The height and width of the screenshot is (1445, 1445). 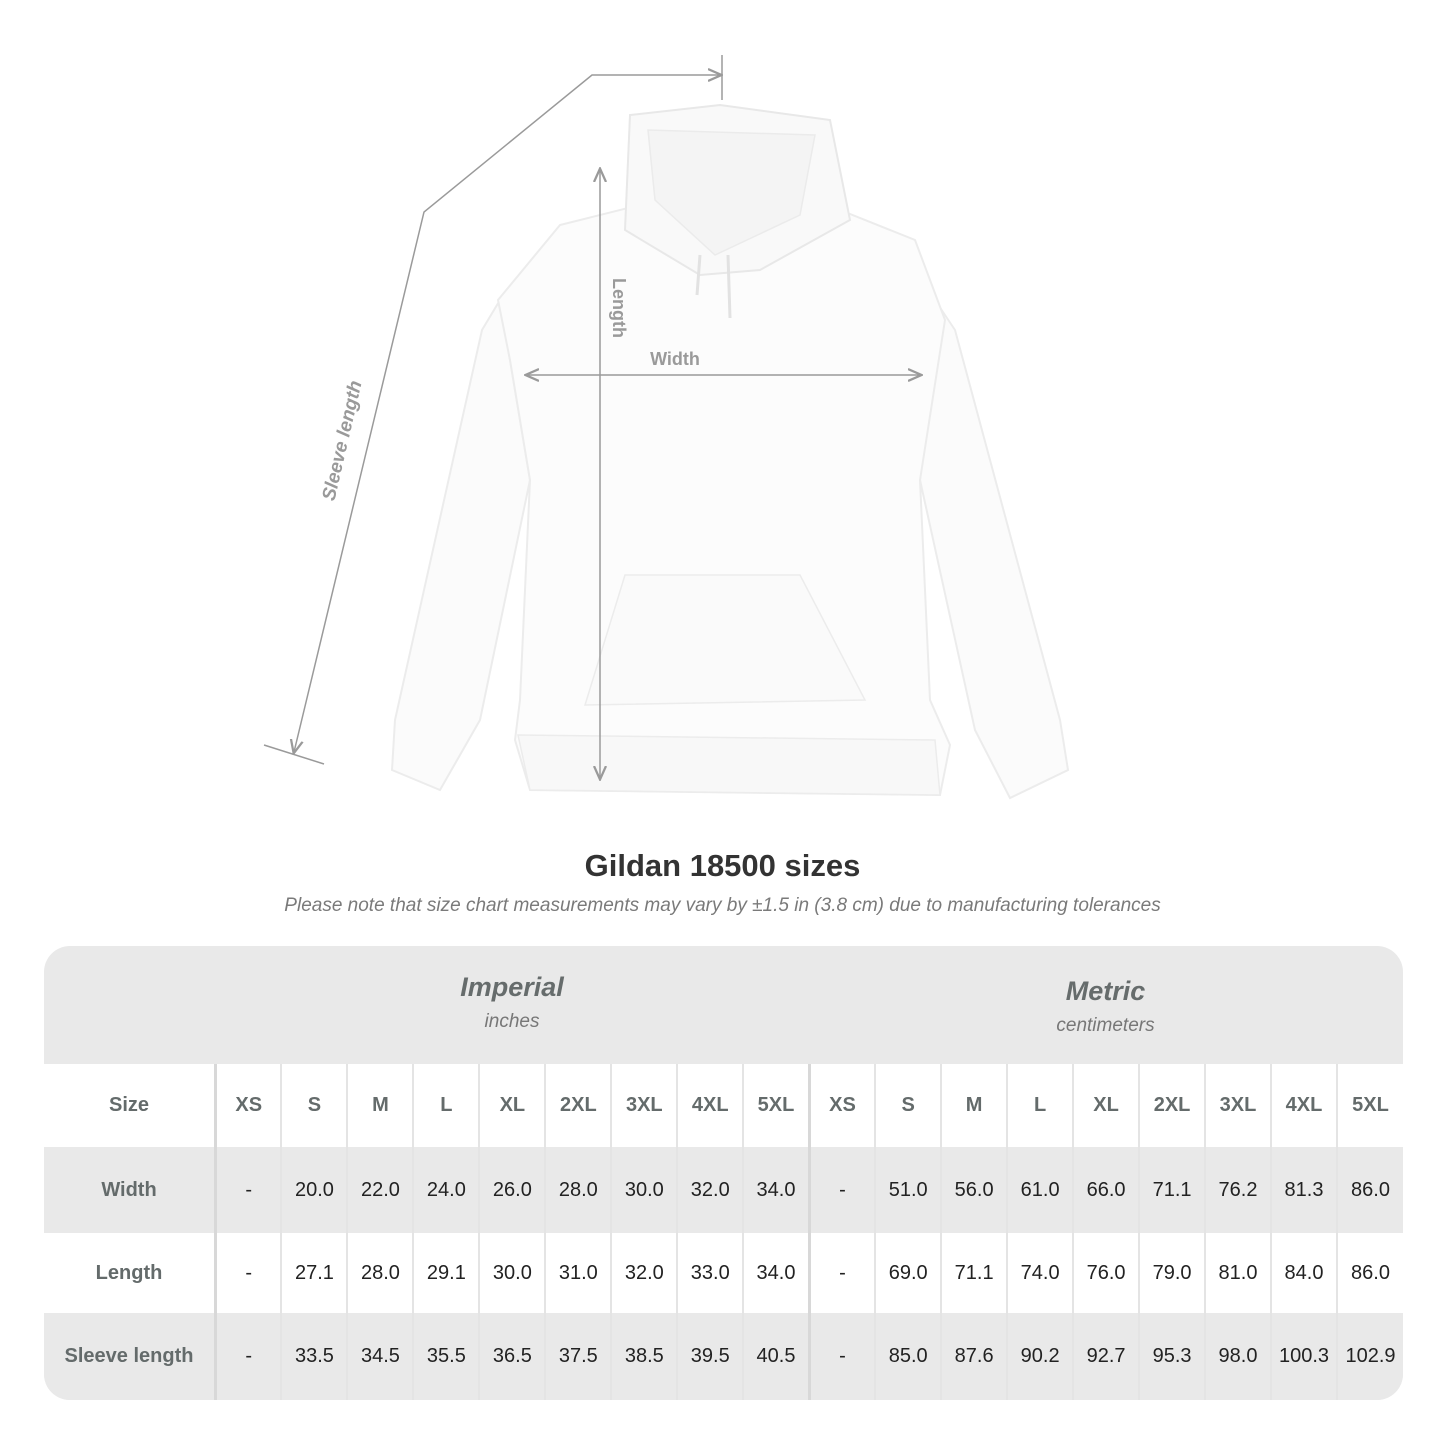 I want to click on imperial-label: Imperial, so click(x=512, y=987).